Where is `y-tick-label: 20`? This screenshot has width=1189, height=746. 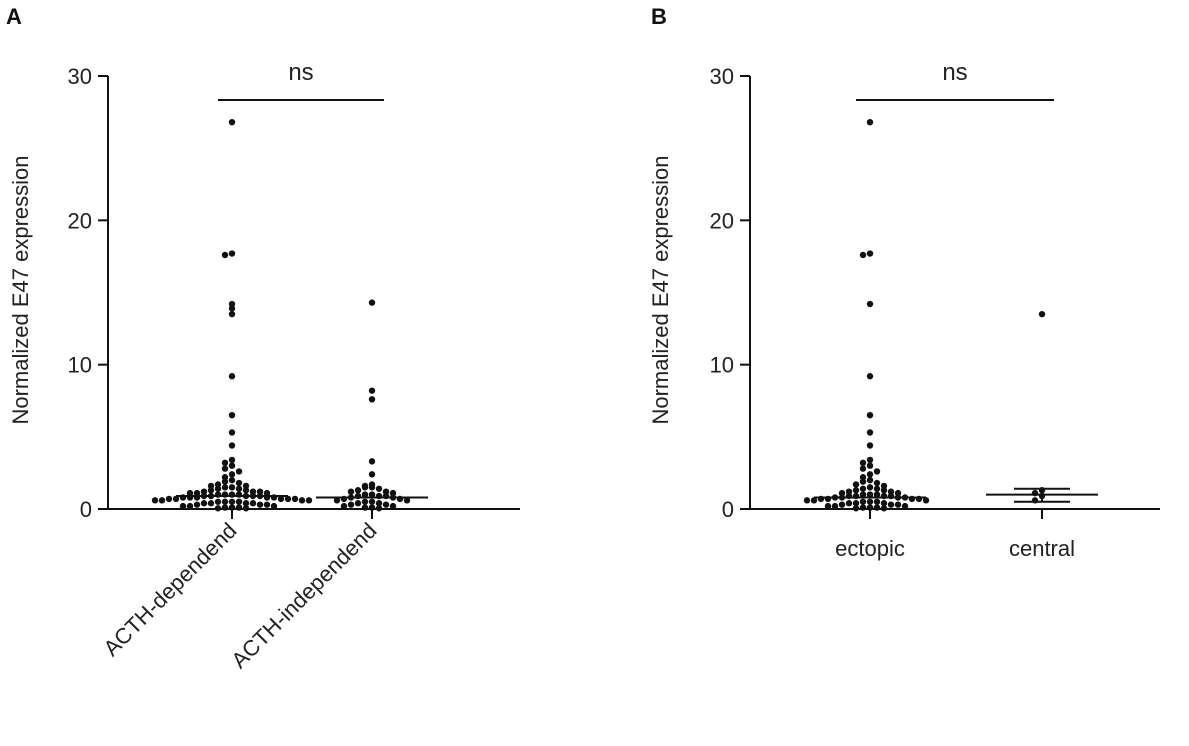 y-tick-label: 20 is located at coordinates (80, 220).